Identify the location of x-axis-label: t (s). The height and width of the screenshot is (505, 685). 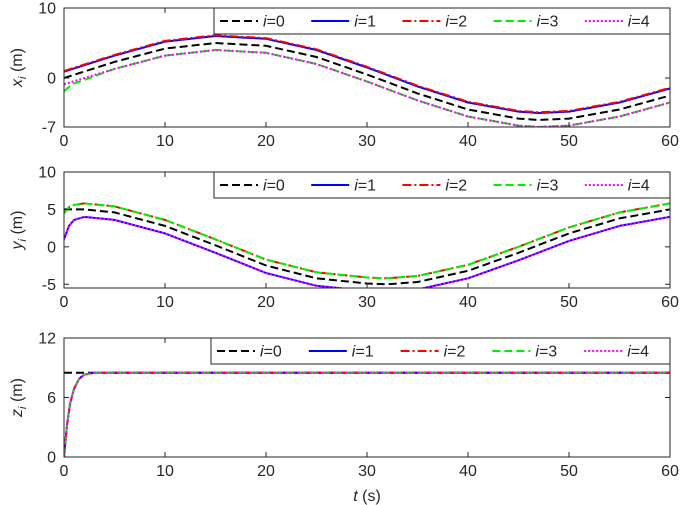
(367, 496).